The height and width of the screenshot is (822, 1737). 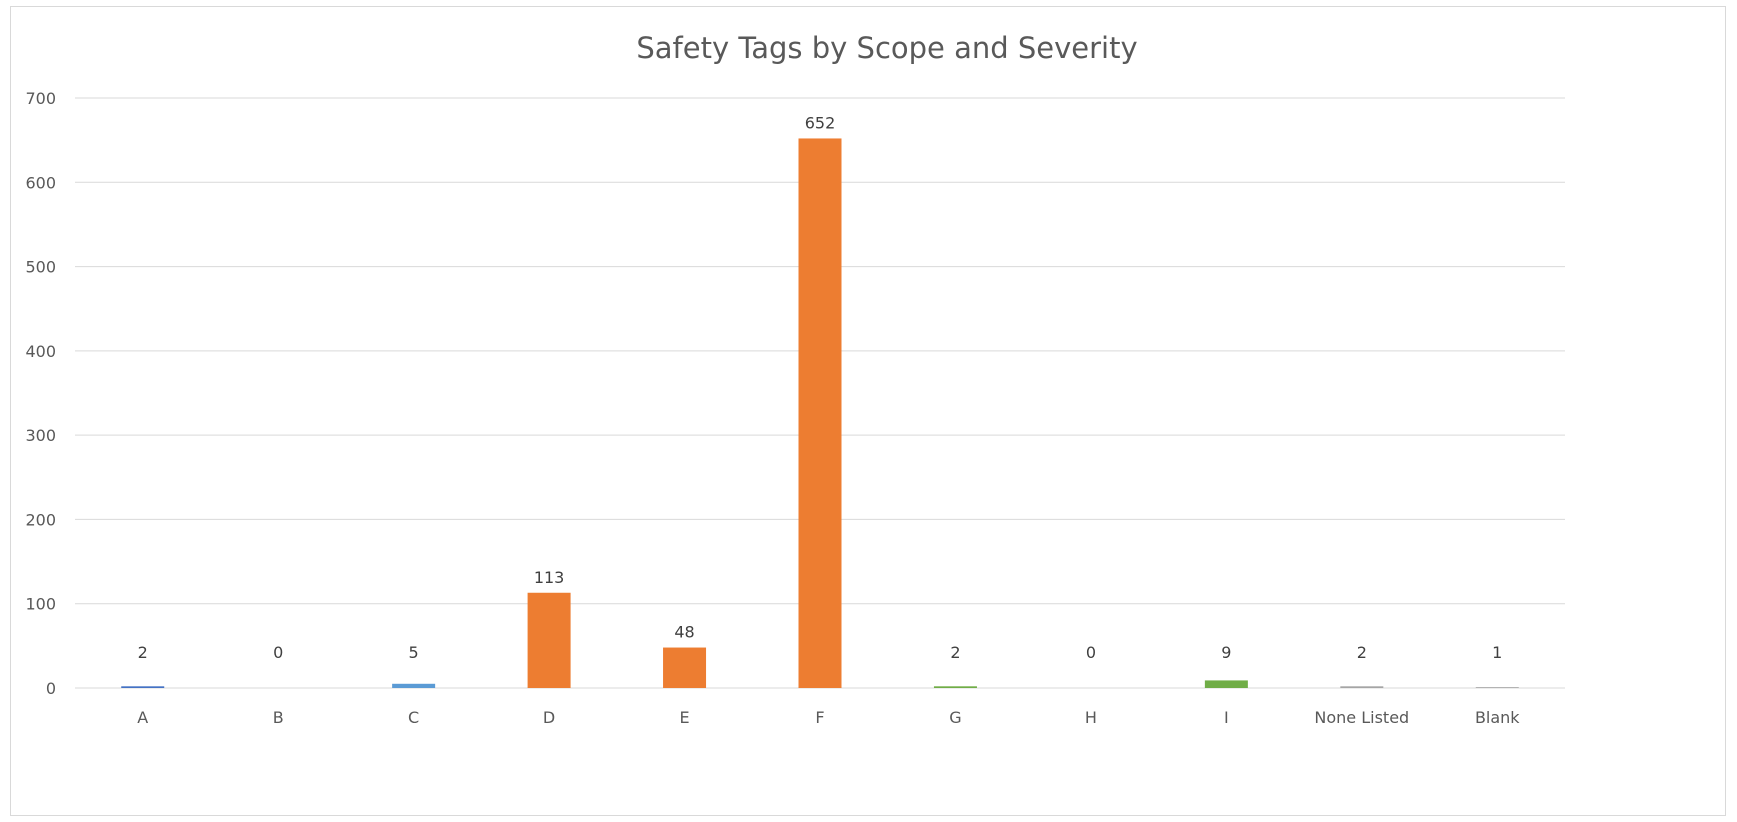 I want to click on x-category-label: None Listed, so click(x=1361, y=717).